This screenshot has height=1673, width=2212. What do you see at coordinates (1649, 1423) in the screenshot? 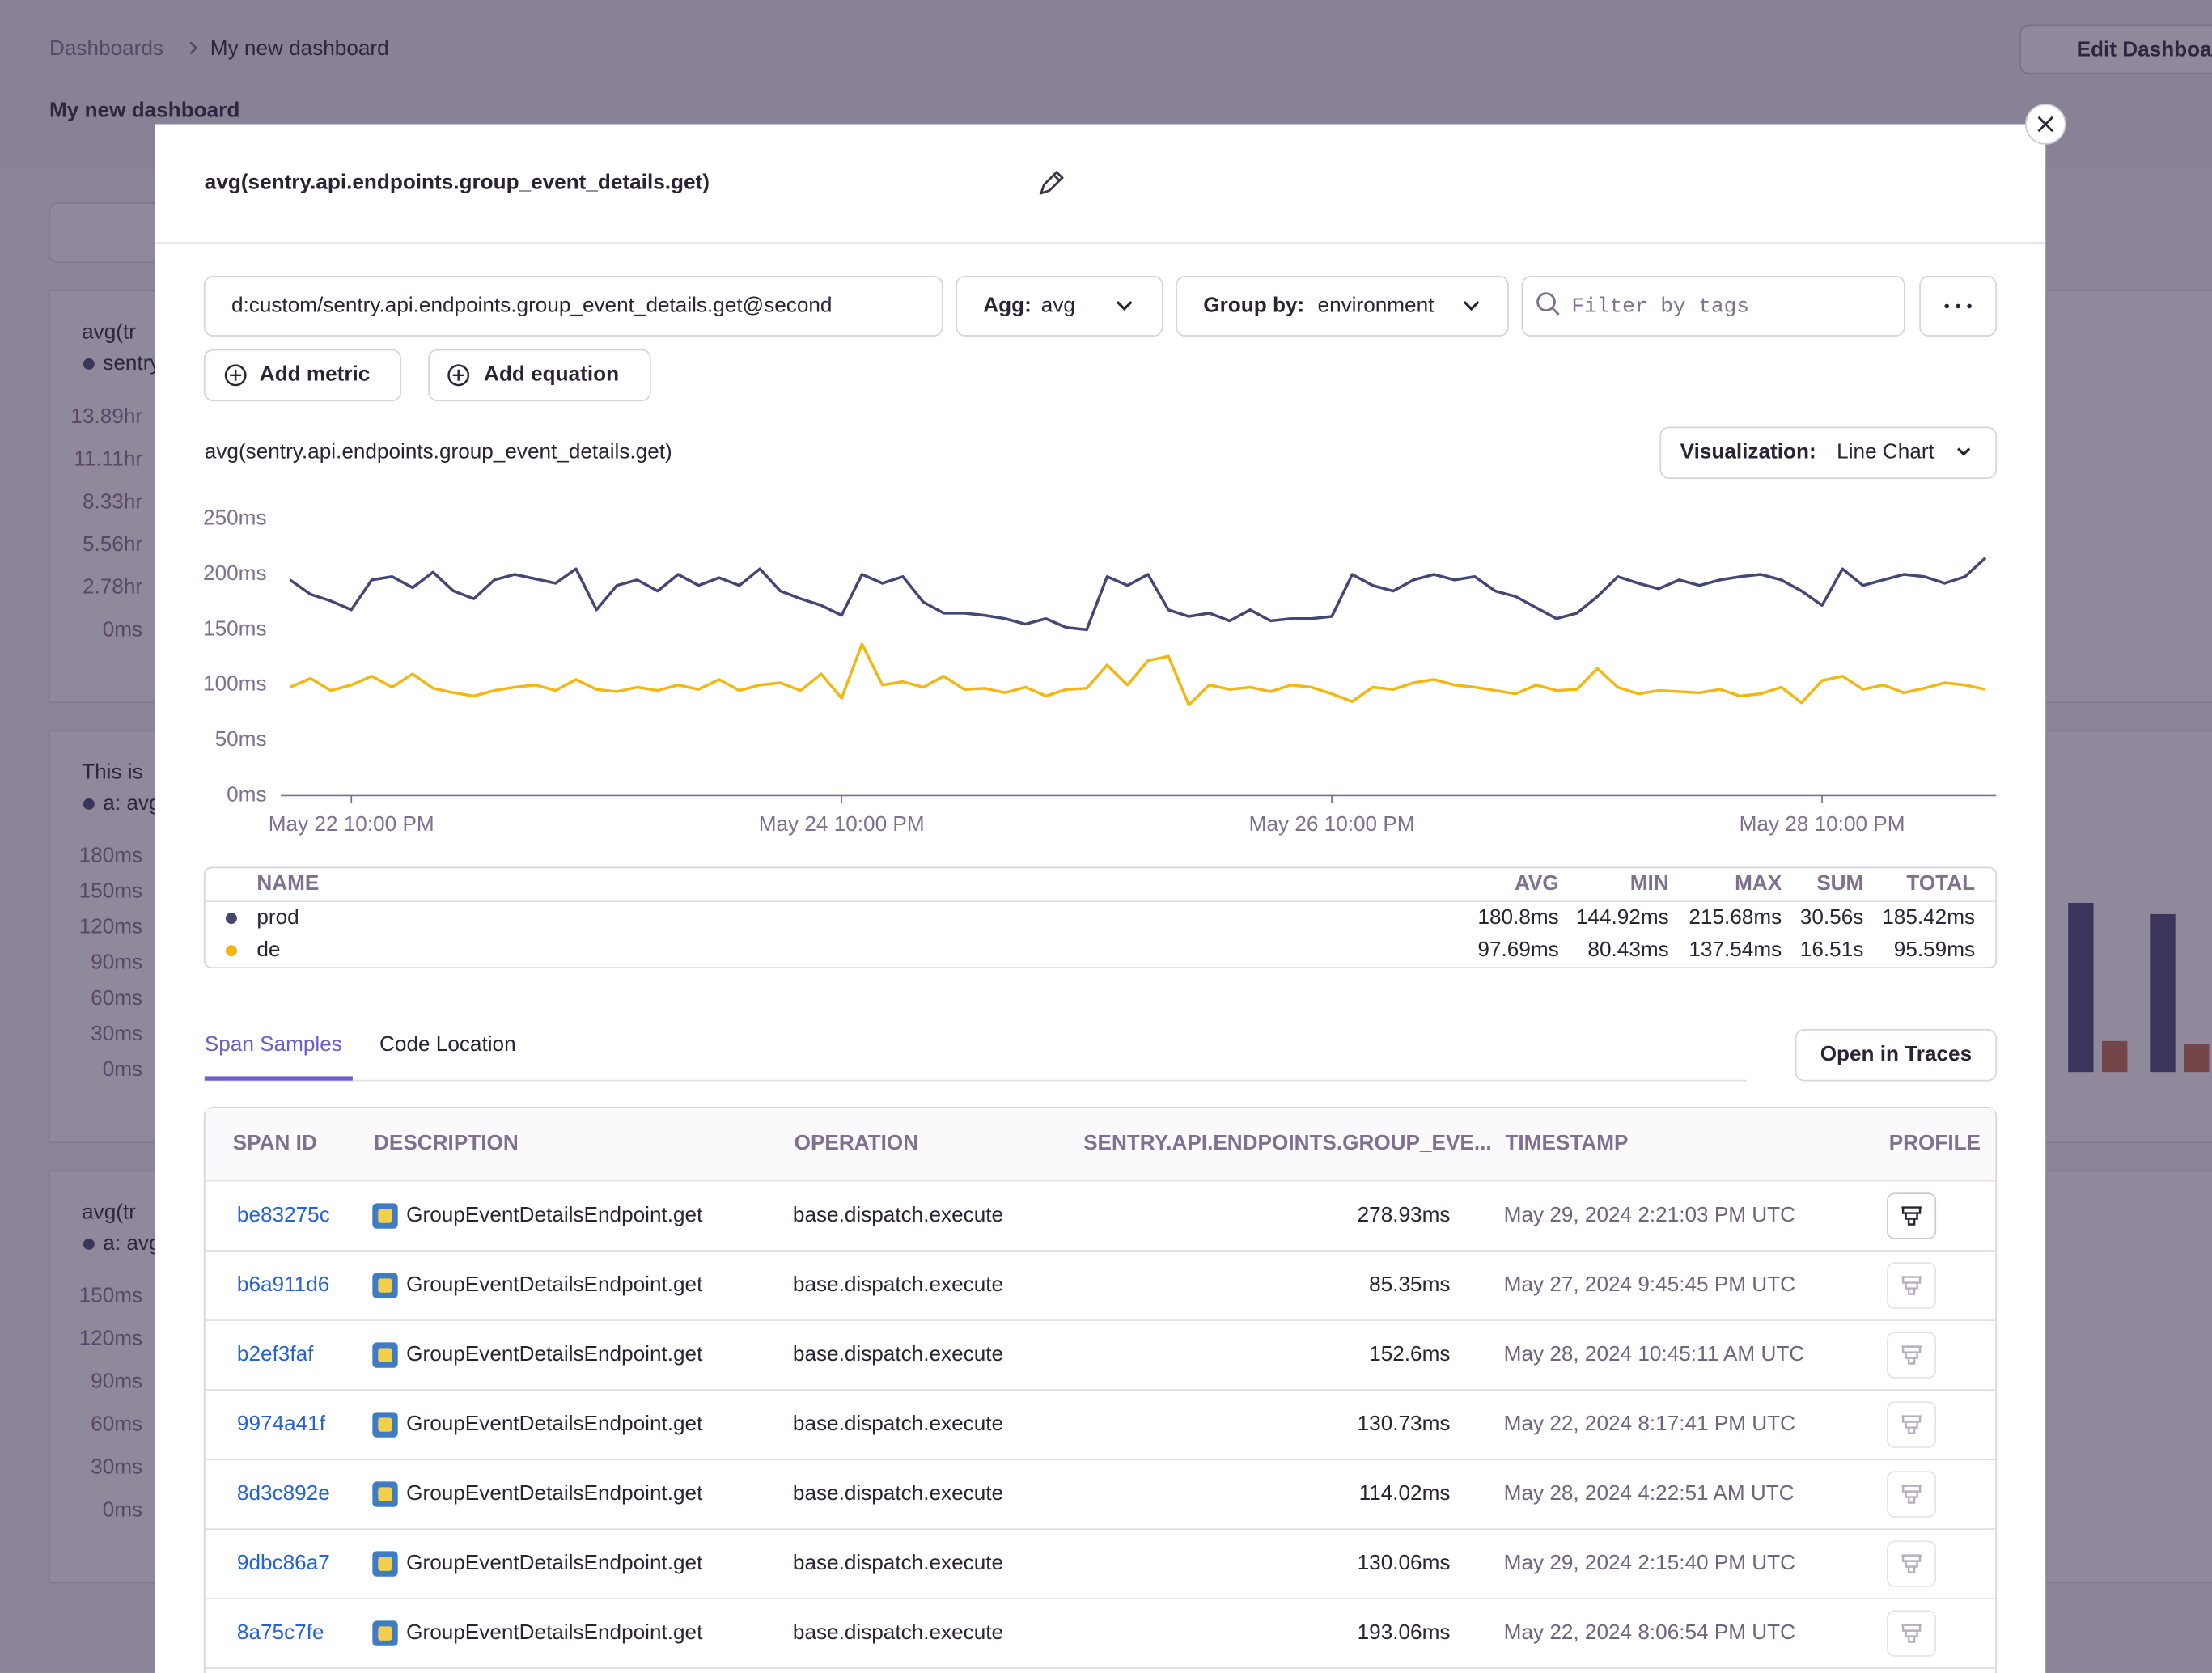
I see `timestamp: May 22, 2024 8:17:41 PM UTC` at bounding box center [1649, 1423].